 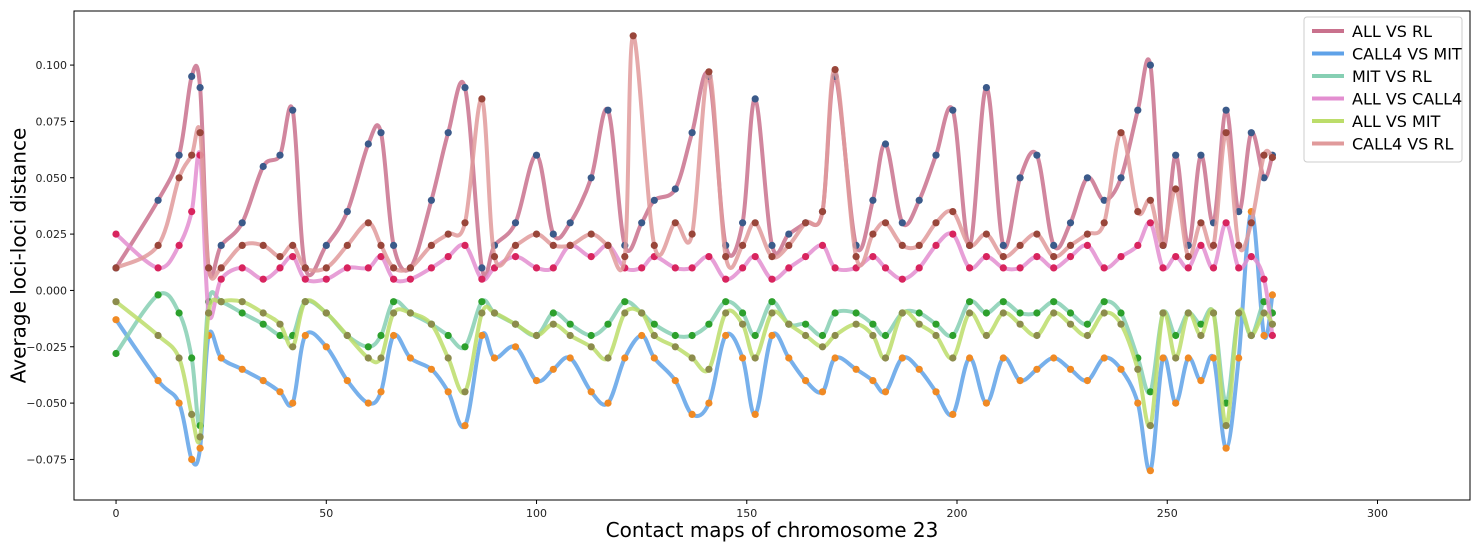 What do you see at coordinates (536, 513) in the screenshot?
I see `x-tick-label: 100` at bounding box center [536, 513].